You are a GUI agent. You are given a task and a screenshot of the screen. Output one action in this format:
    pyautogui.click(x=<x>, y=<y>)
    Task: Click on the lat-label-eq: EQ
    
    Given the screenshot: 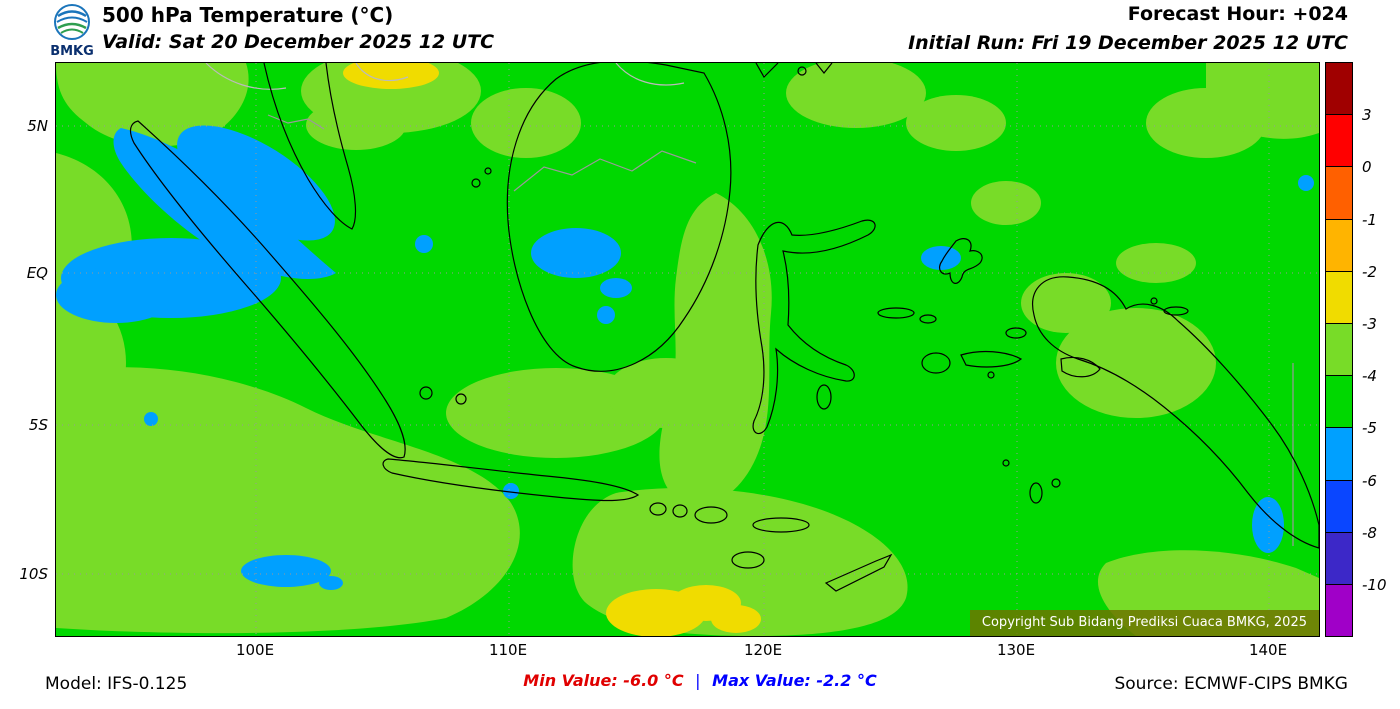 What is the action you would take?
    pyautogui.click(x=37, y=273)
    